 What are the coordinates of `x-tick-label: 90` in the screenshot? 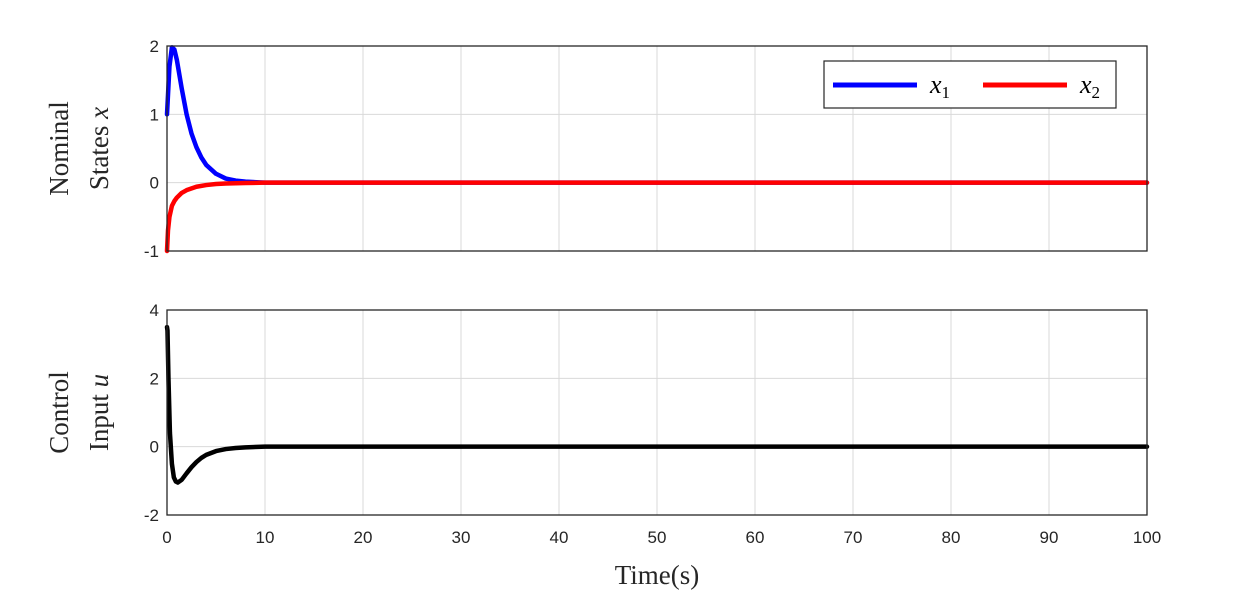 It's located at (1049, 537).